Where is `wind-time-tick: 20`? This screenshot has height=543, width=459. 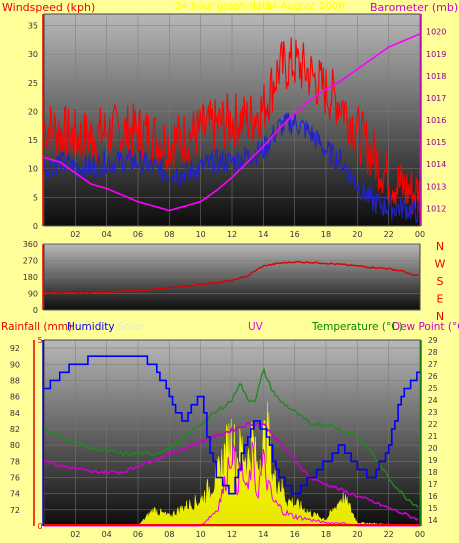
wind-time-tick: 20 is located at coordinates (357, 234).